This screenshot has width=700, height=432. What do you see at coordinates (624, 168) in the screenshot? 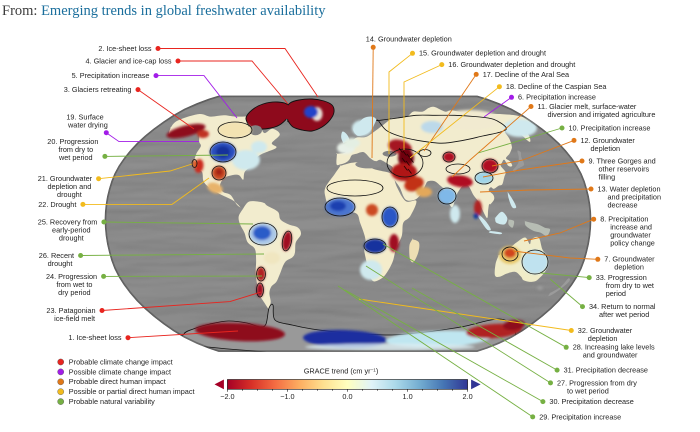
I see `svg-text: other reservoirs` at bounding box center [624, 168].